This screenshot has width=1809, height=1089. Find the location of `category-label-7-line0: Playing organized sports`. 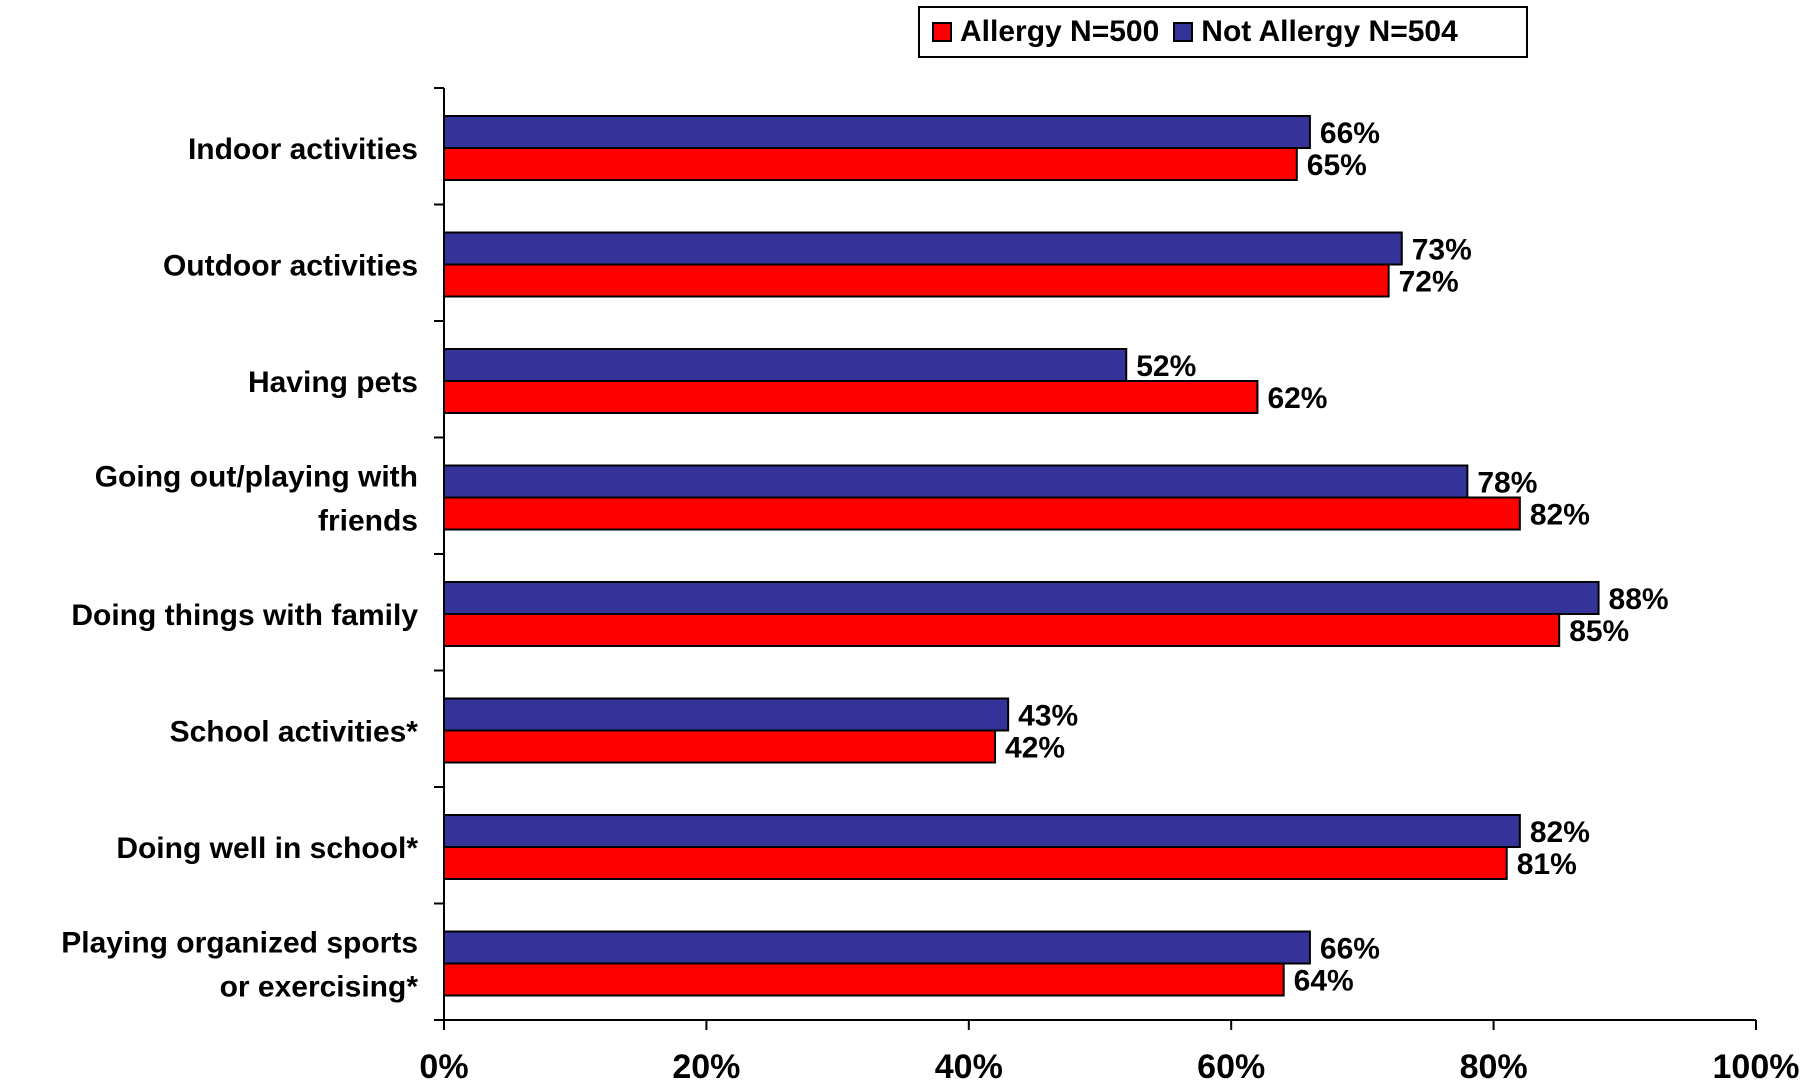

category-label-7-line0: Playing organized sports is located at coordinates (239, 943).